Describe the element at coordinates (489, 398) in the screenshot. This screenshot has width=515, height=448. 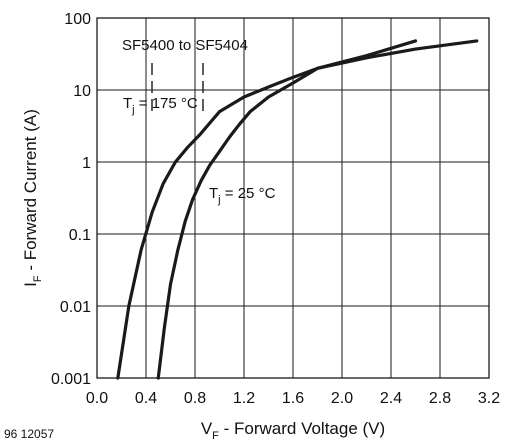
I see `x-tick-label: 3.2` at that location.